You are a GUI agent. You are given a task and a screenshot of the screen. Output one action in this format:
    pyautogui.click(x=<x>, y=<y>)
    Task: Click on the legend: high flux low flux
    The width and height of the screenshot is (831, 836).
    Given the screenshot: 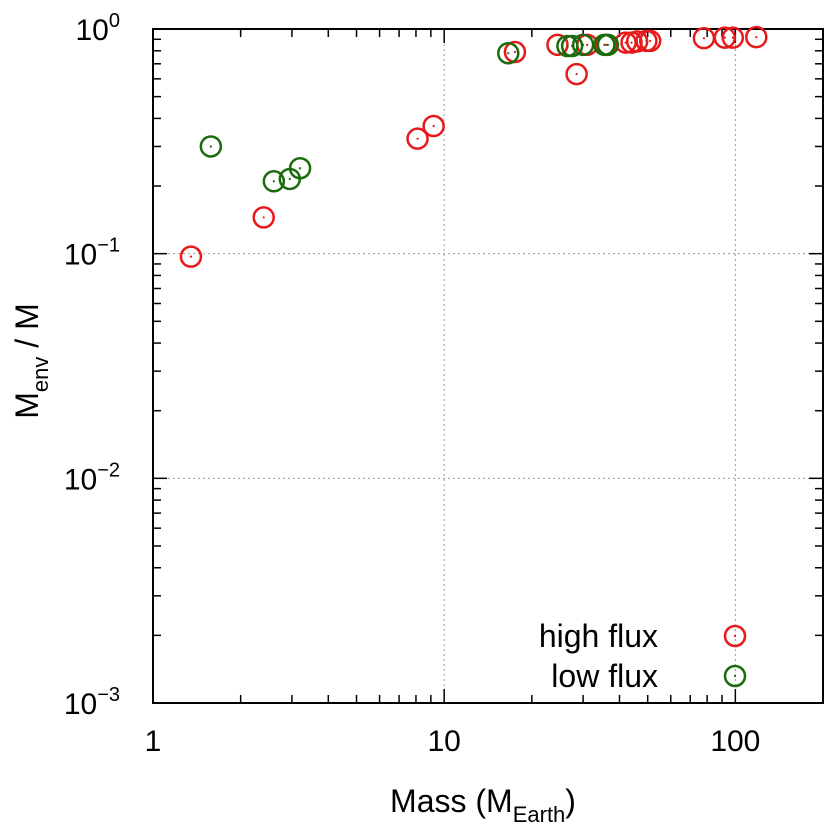 What is the action you would take?
    pyautogui.click(x=643, y=656)
    